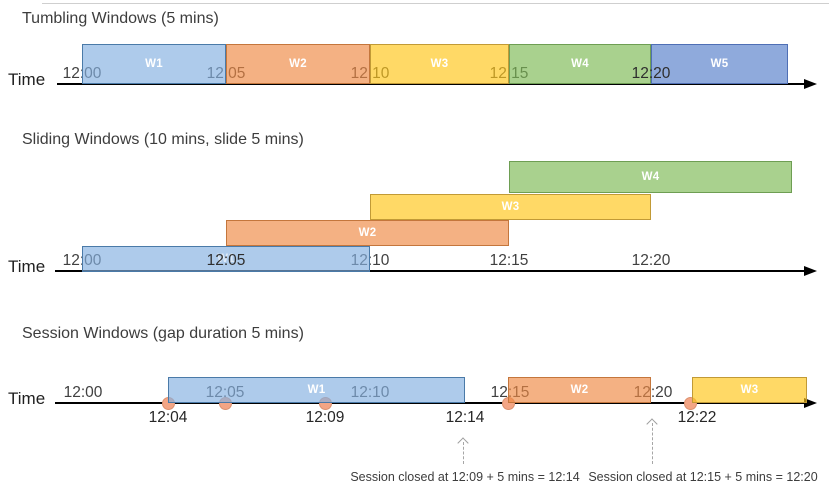 The height and width of the screenshot is (498, 829). I want to click on tumbling-section-title: Tumbling Windows (5 mins), so click(120, 18).